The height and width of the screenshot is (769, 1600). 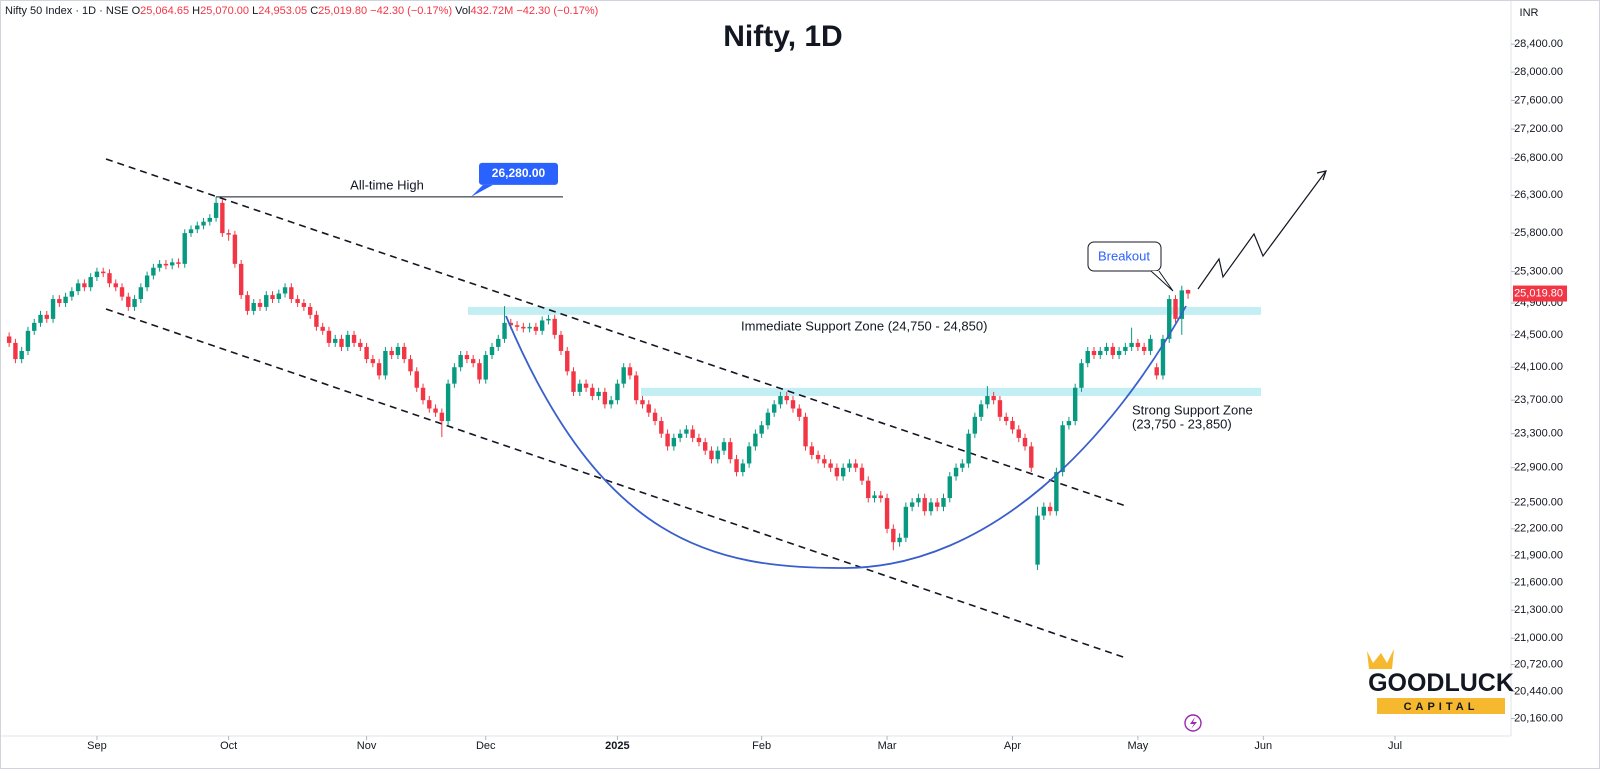 What do you see at coordinates (482, 190) in the screenshot?
I see `ath-tag-pointer` at bounding box center [482, 190].